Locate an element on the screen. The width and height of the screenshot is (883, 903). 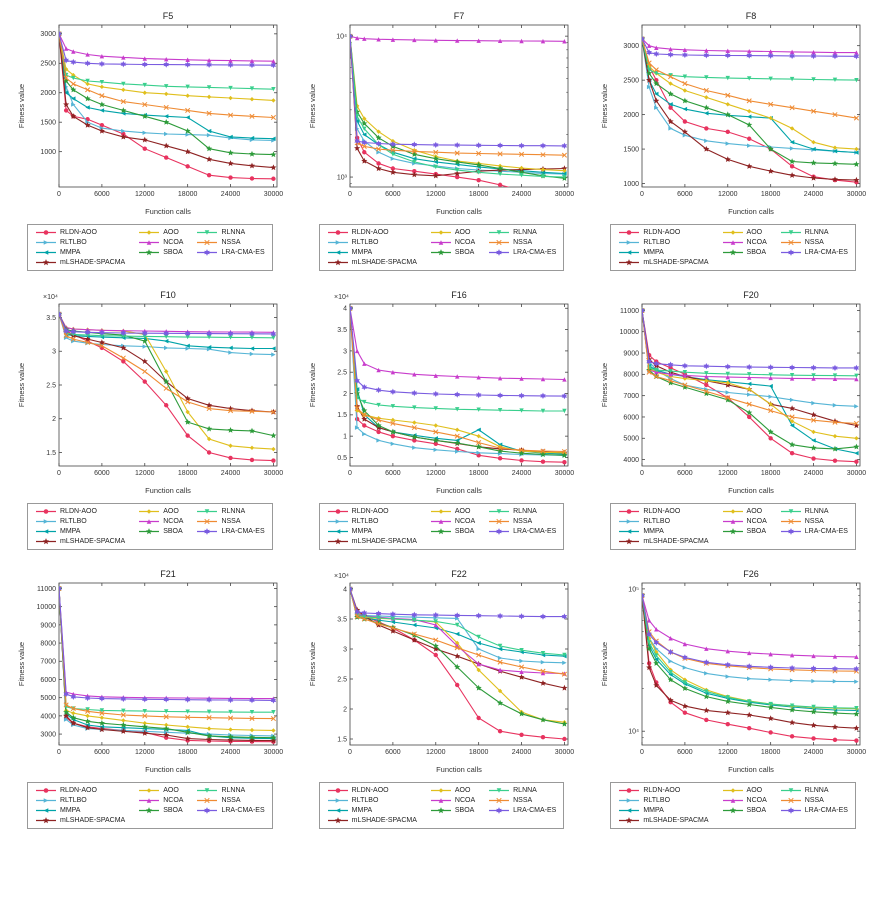
y-tick-label: 2.5 is located at coordinates (343, 373).